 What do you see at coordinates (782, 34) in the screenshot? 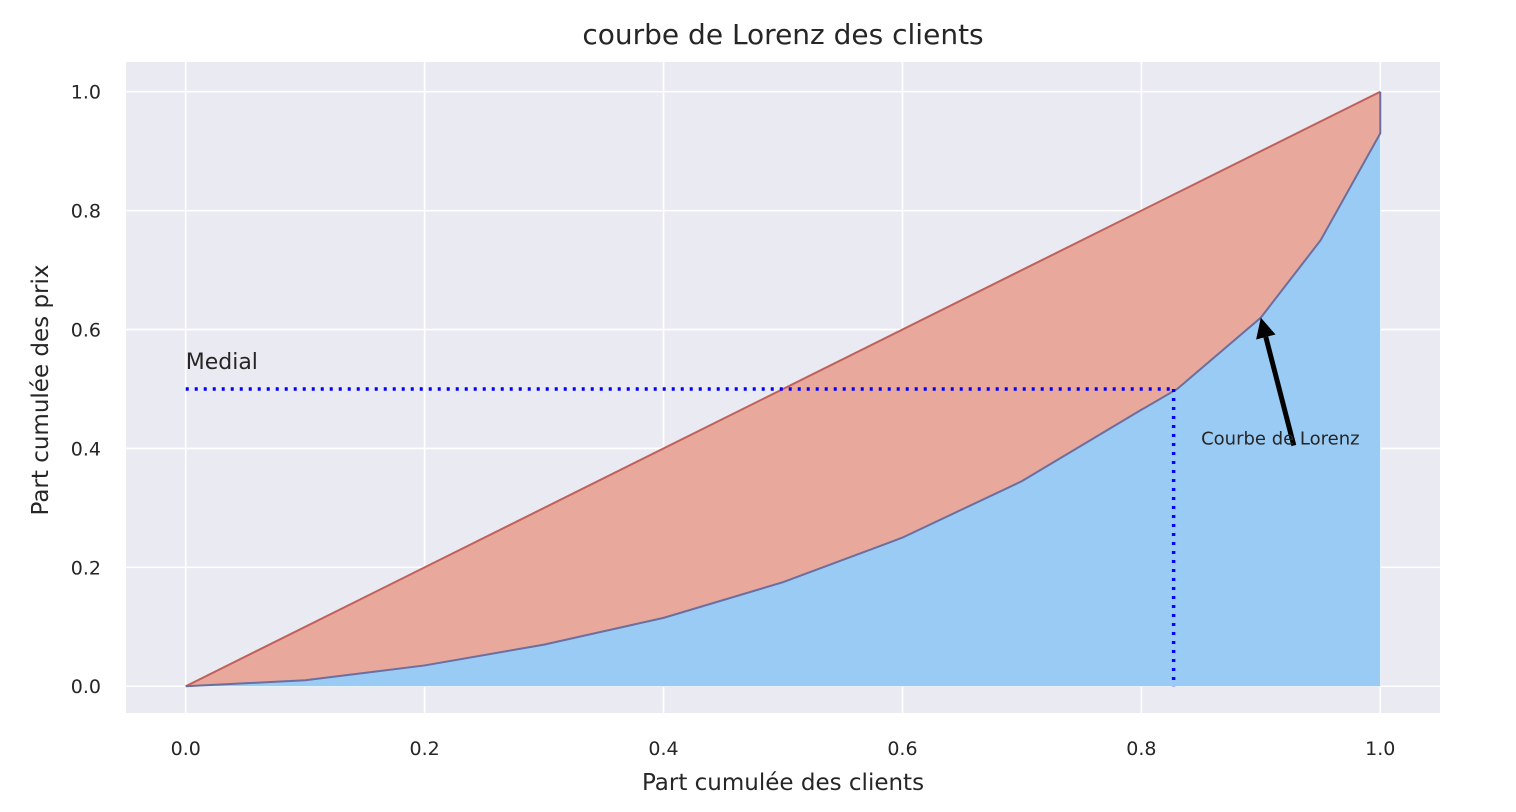
I see `chart-title: courbe de Lorenz des clients` at bounding box center [782, 34].